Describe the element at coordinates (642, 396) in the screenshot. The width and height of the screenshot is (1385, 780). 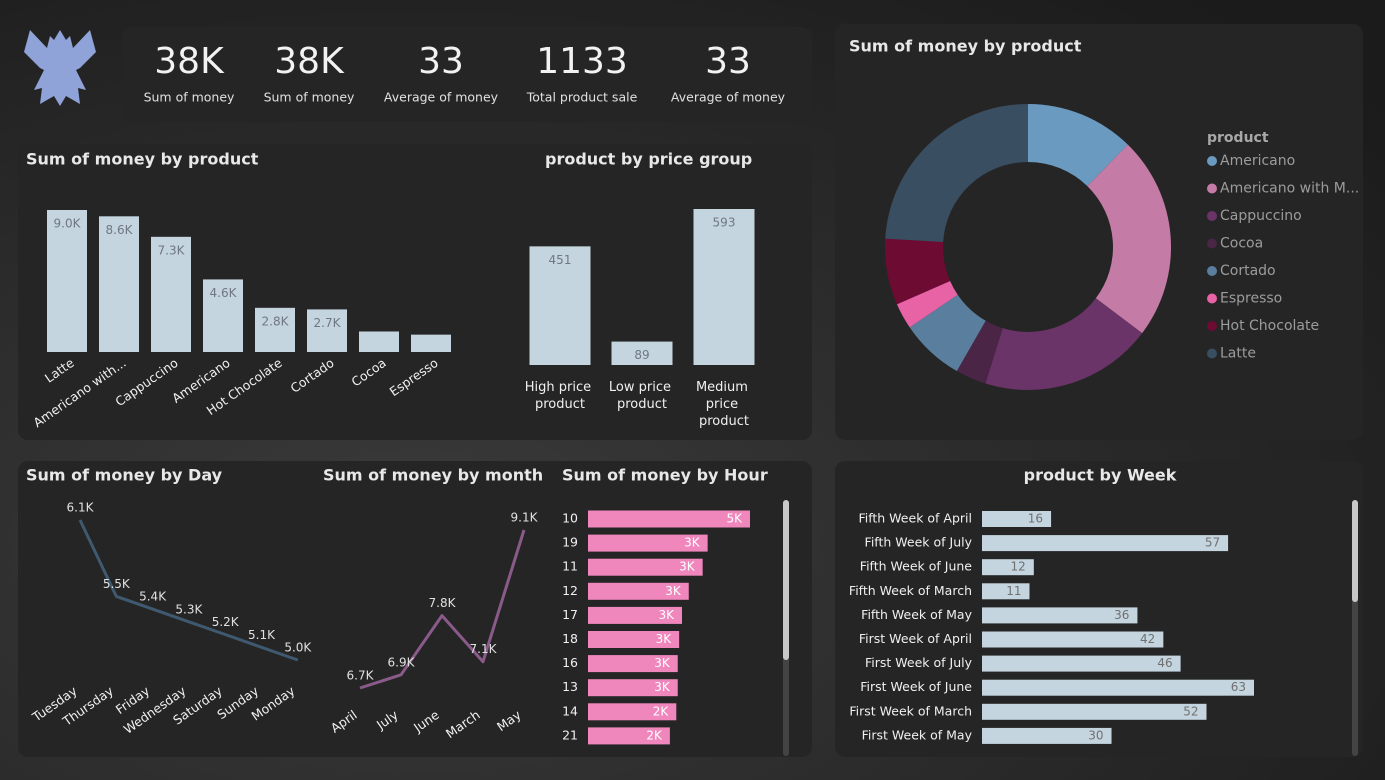
I see `x-tick-label: Low price product` at that location.